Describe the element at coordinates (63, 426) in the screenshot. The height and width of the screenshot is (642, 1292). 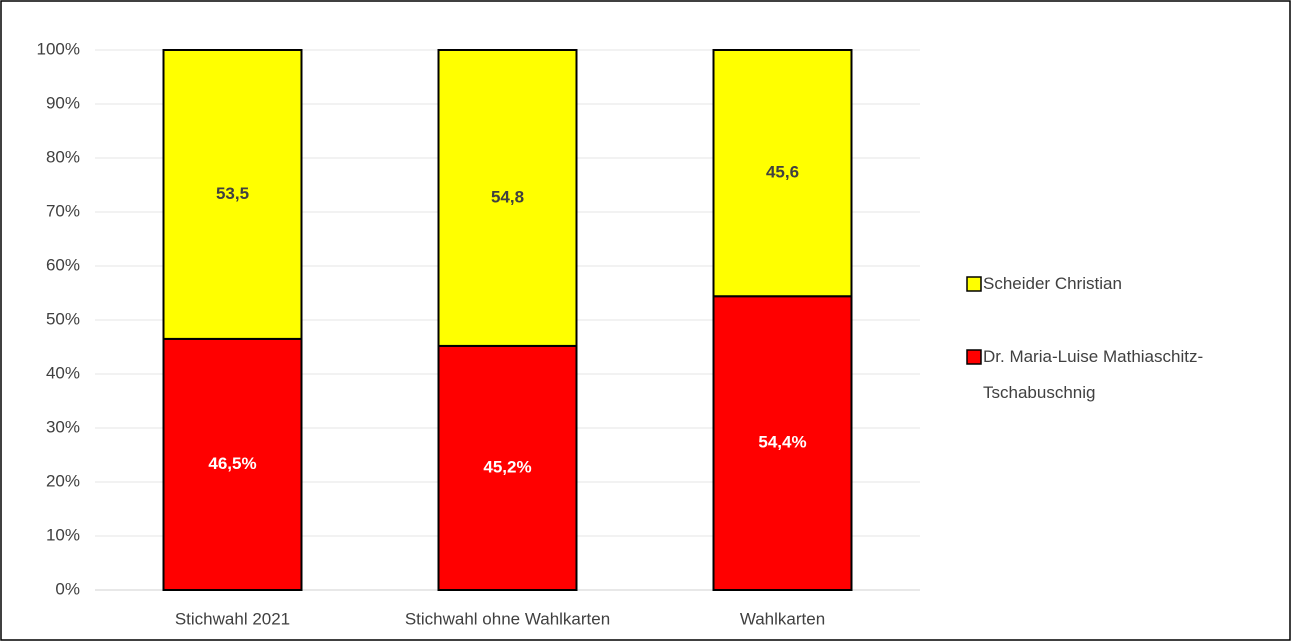
I see `y-tick-label: 30%` at that location.